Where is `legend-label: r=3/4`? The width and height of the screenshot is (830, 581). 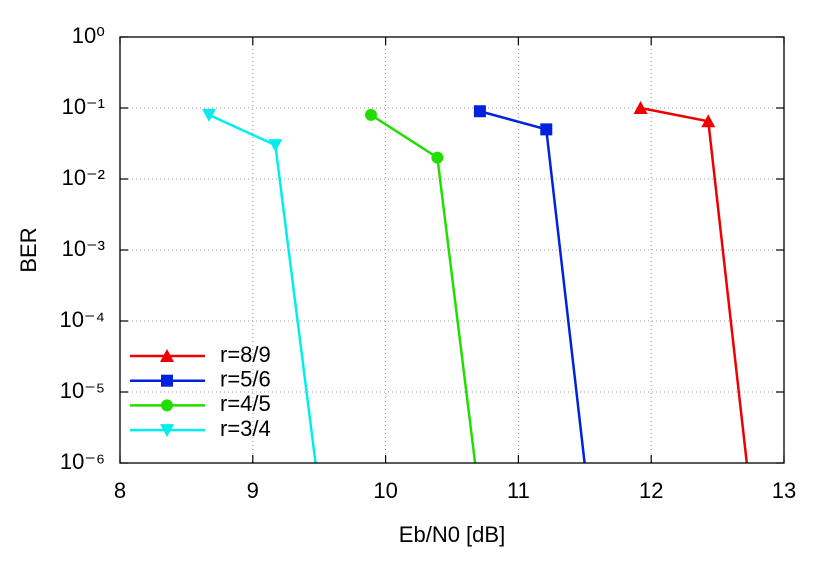
legend-label: r=3/4 is located at coordinates (245, 428).